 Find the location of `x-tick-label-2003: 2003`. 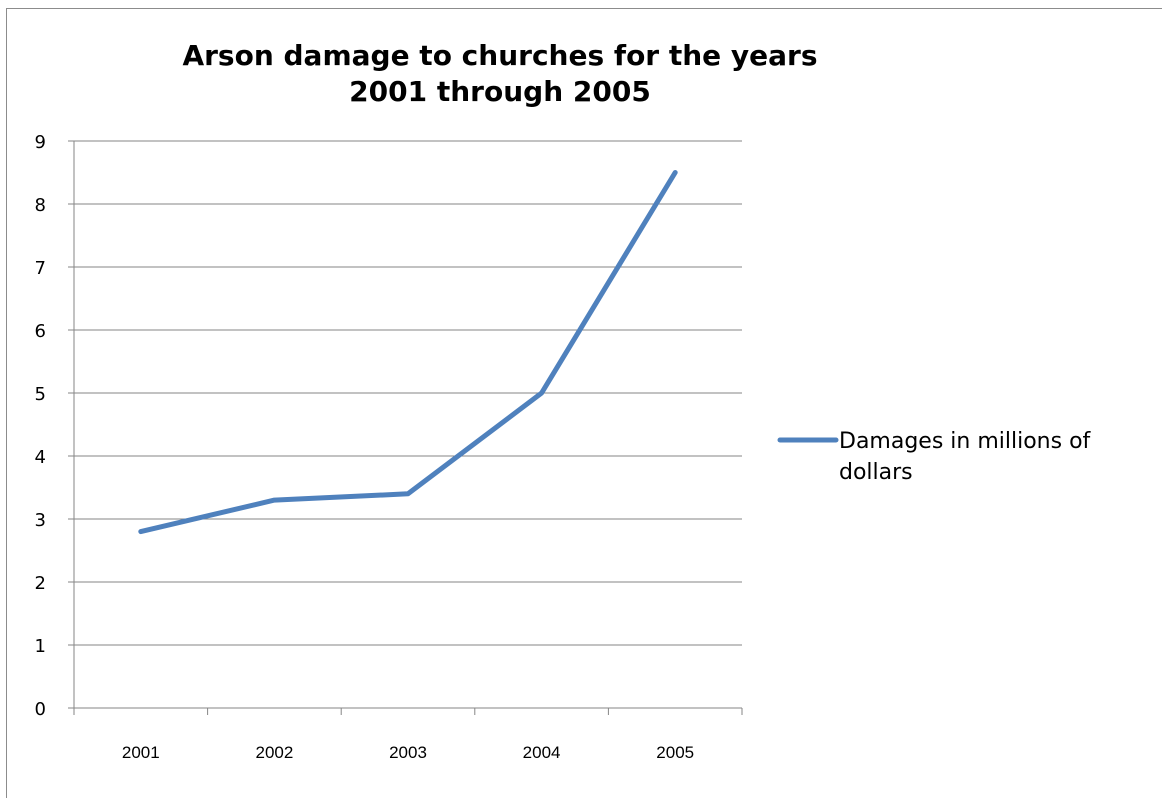

x-tick-label-2003: 2003 is located at coordinates (408, 752).